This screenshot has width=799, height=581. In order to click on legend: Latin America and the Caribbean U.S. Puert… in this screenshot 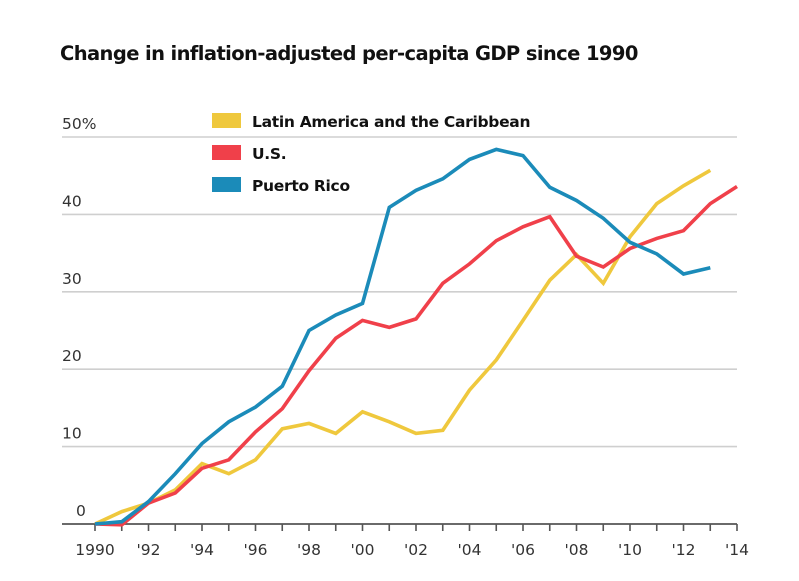, I will do `click(371, 154)`.